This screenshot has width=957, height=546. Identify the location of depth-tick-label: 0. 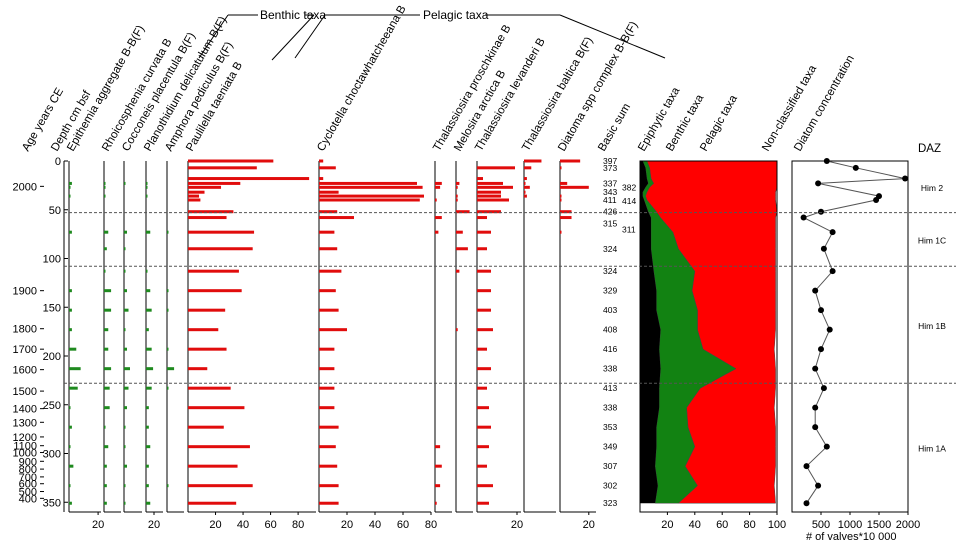
(58, 162).